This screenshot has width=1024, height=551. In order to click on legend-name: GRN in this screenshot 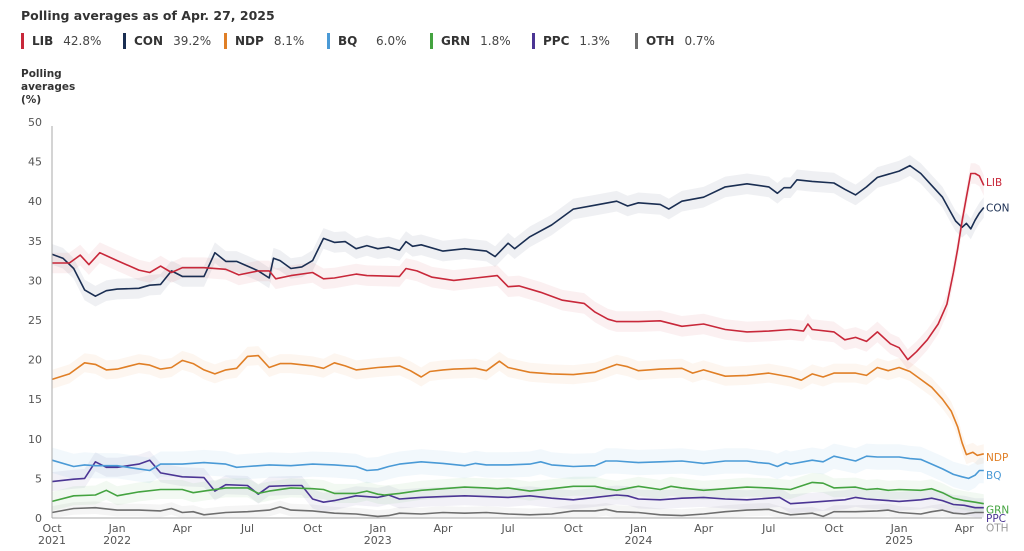, I will do `click(456, 41)`.